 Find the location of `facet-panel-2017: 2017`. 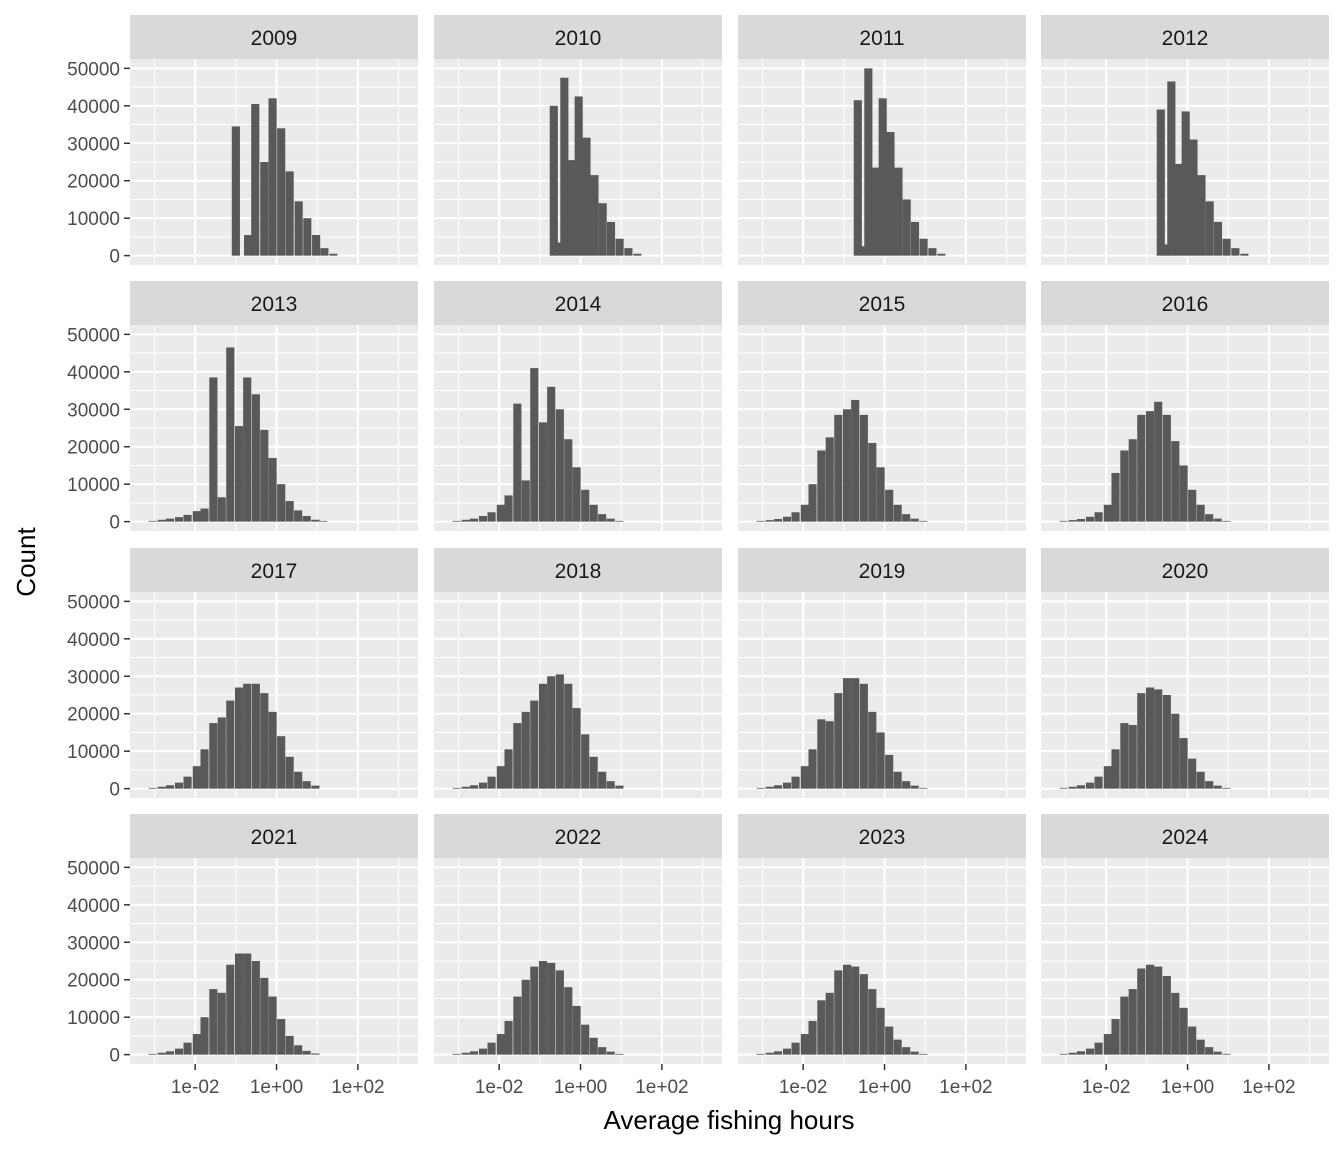

facet-panel-2017: 2017 is located at coordinates (274, 673).